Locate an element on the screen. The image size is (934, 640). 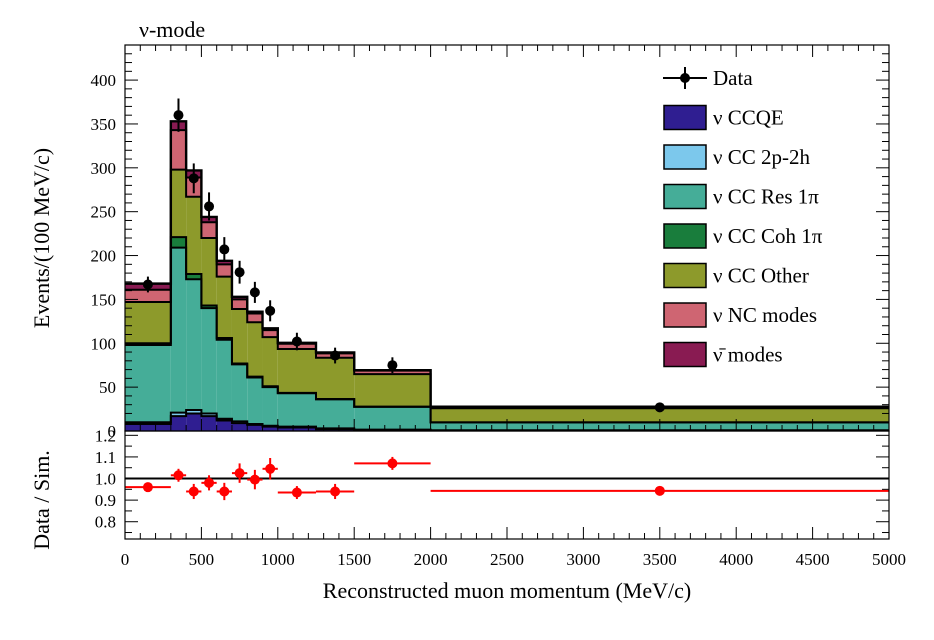
legend-label-4: ν CC Other is located at coordinates (761, 276).